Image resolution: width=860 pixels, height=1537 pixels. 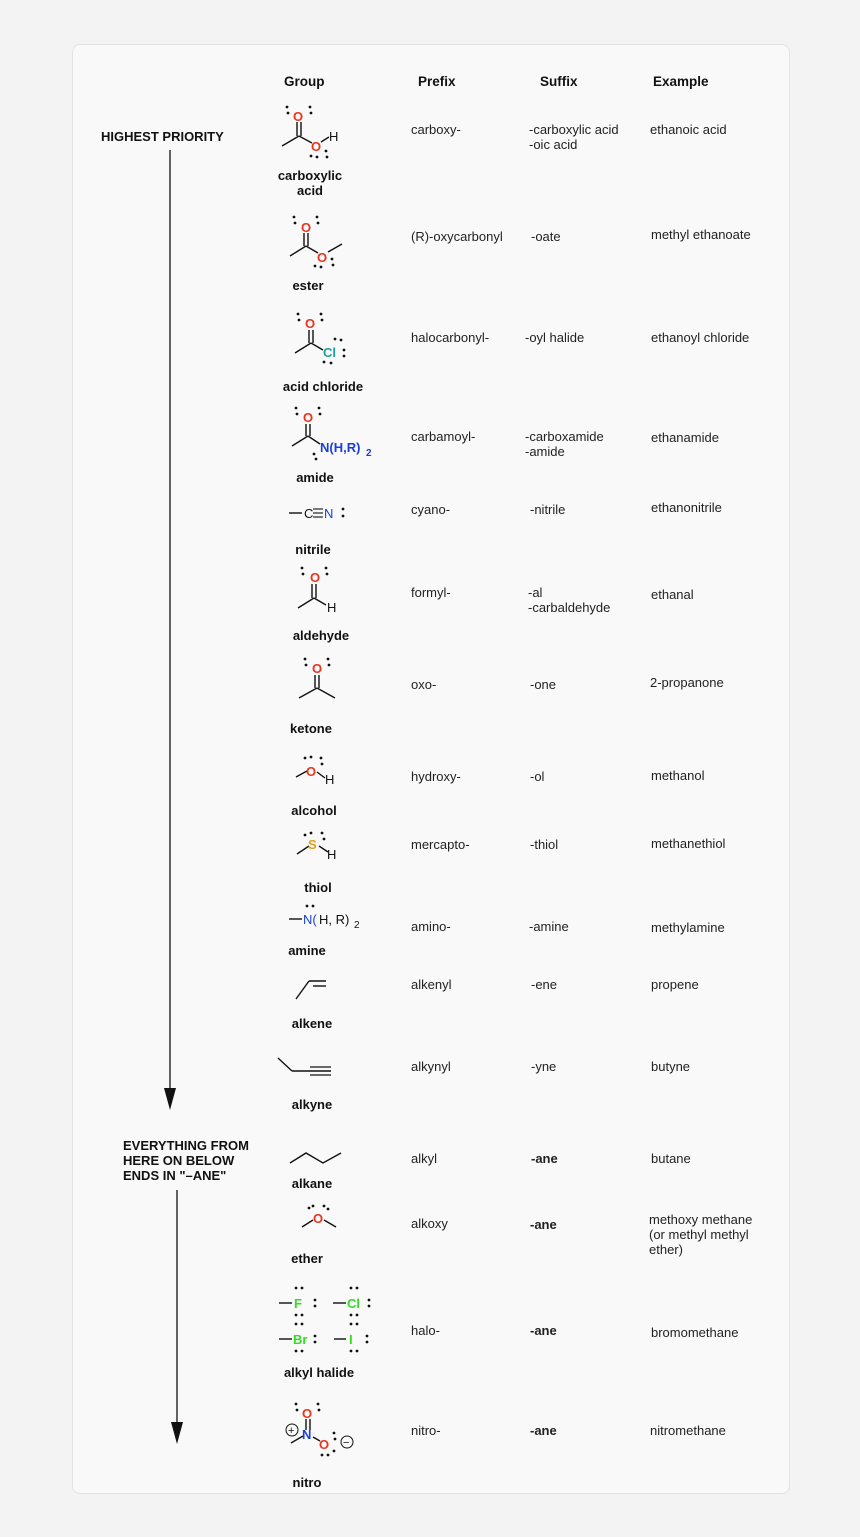 What do you see at coordinates (555, 337) in the screenshot?
I see `suffix-acid-chloride: -oyl halide` at bounding box center [555, 337].